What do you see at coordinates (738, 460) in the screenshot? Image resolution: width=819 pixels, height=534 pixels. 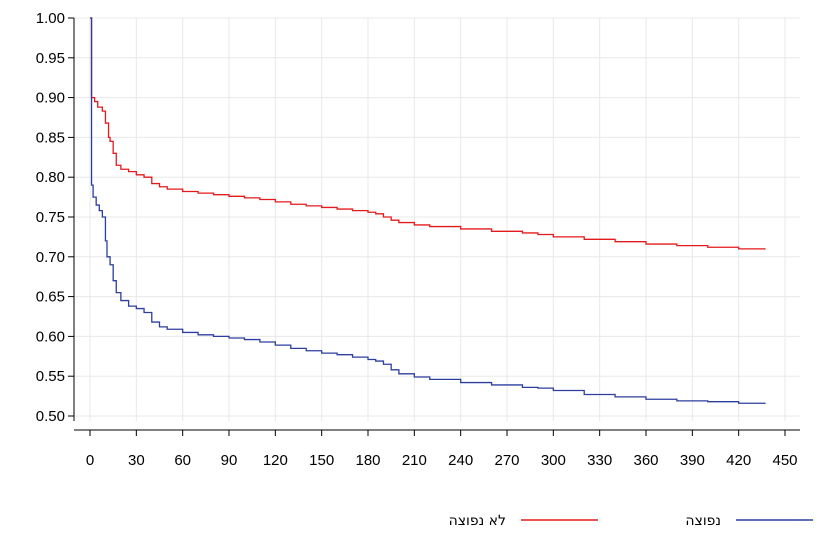 I see `x-tick-label: 420` at bounding box center [738, 460].